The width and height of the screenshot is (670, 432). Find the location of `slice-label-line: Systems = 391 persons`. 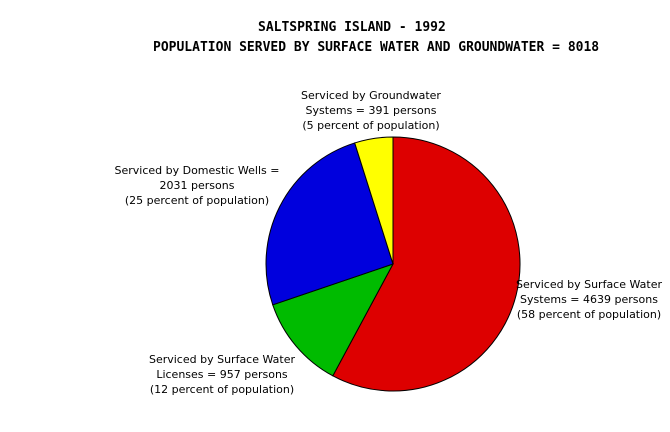

slice-label-line: Systems = 391 persons is located at coordinates (371, 110).